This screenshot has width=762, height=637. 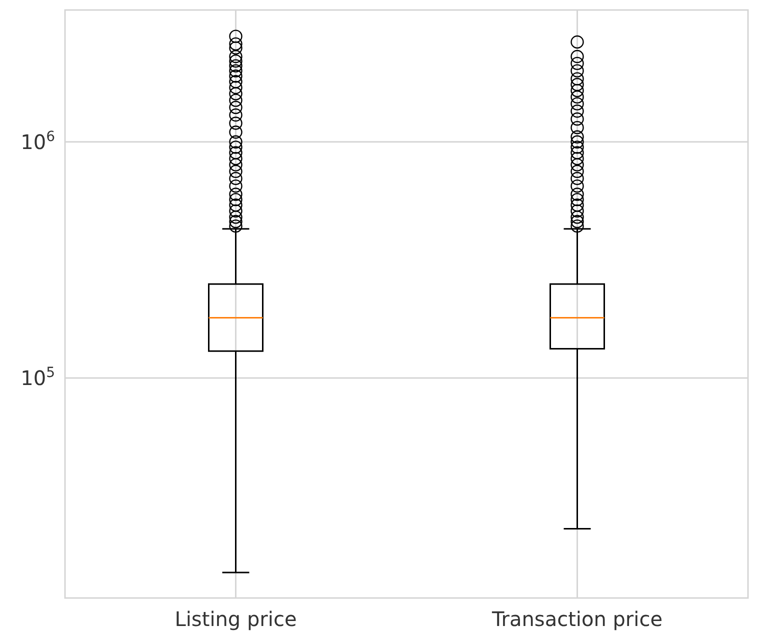 I want to click on y-tick-label: 10$^{6}$, so click(x=38, y=141).